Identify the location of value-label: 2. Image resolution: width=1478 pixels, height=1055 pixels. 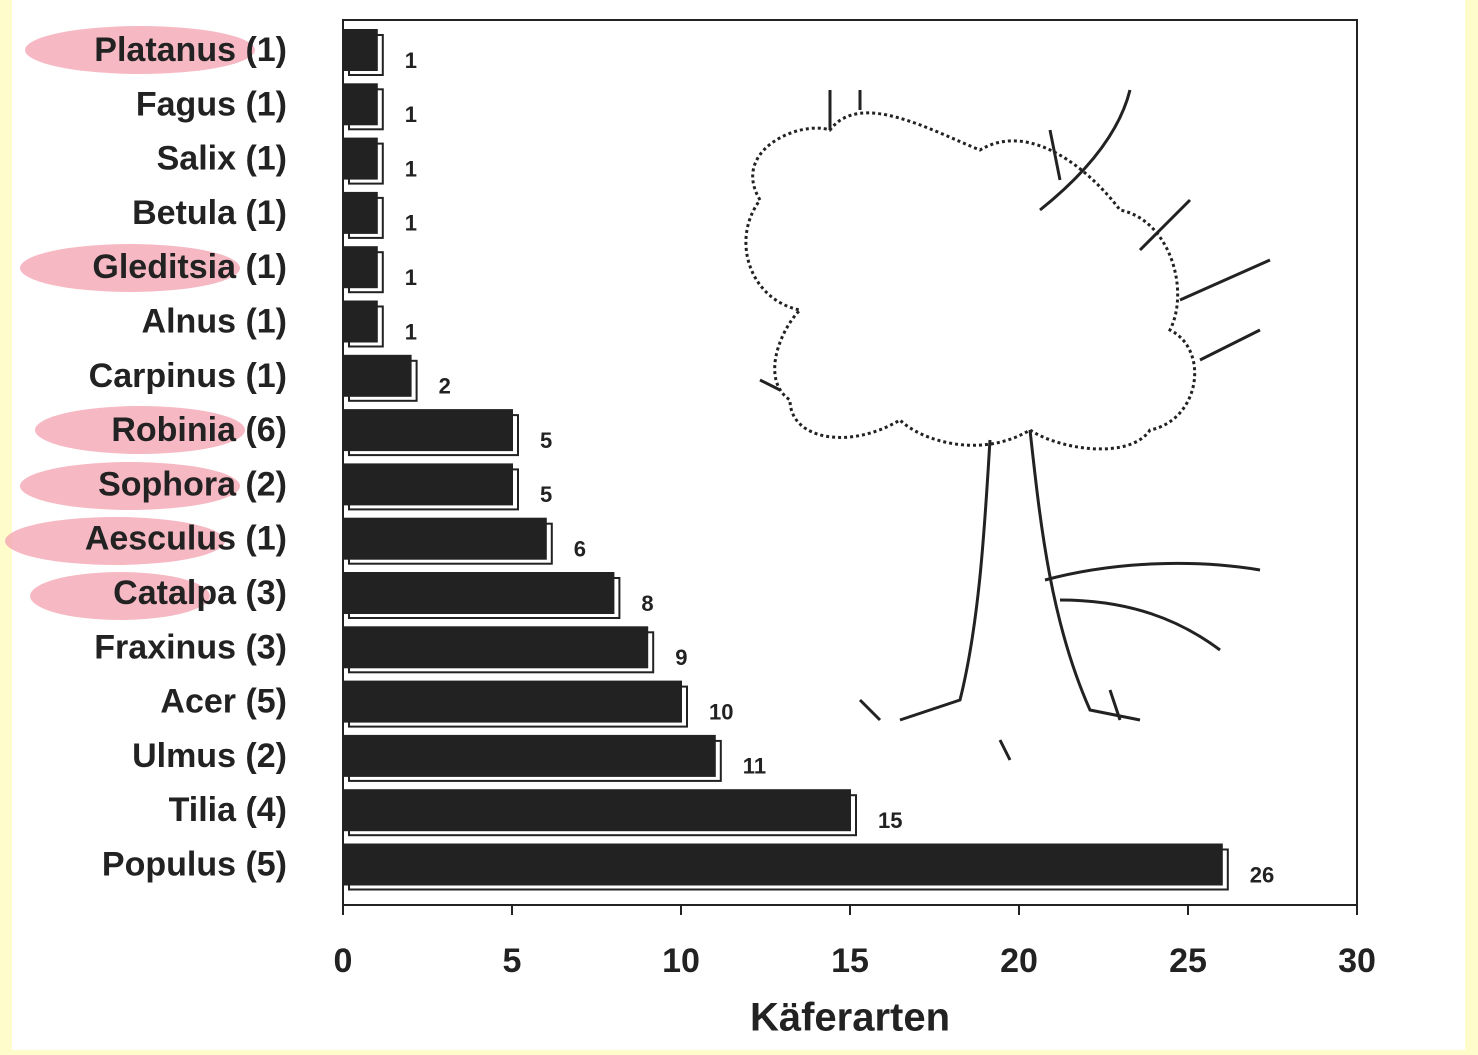
(445, 386).